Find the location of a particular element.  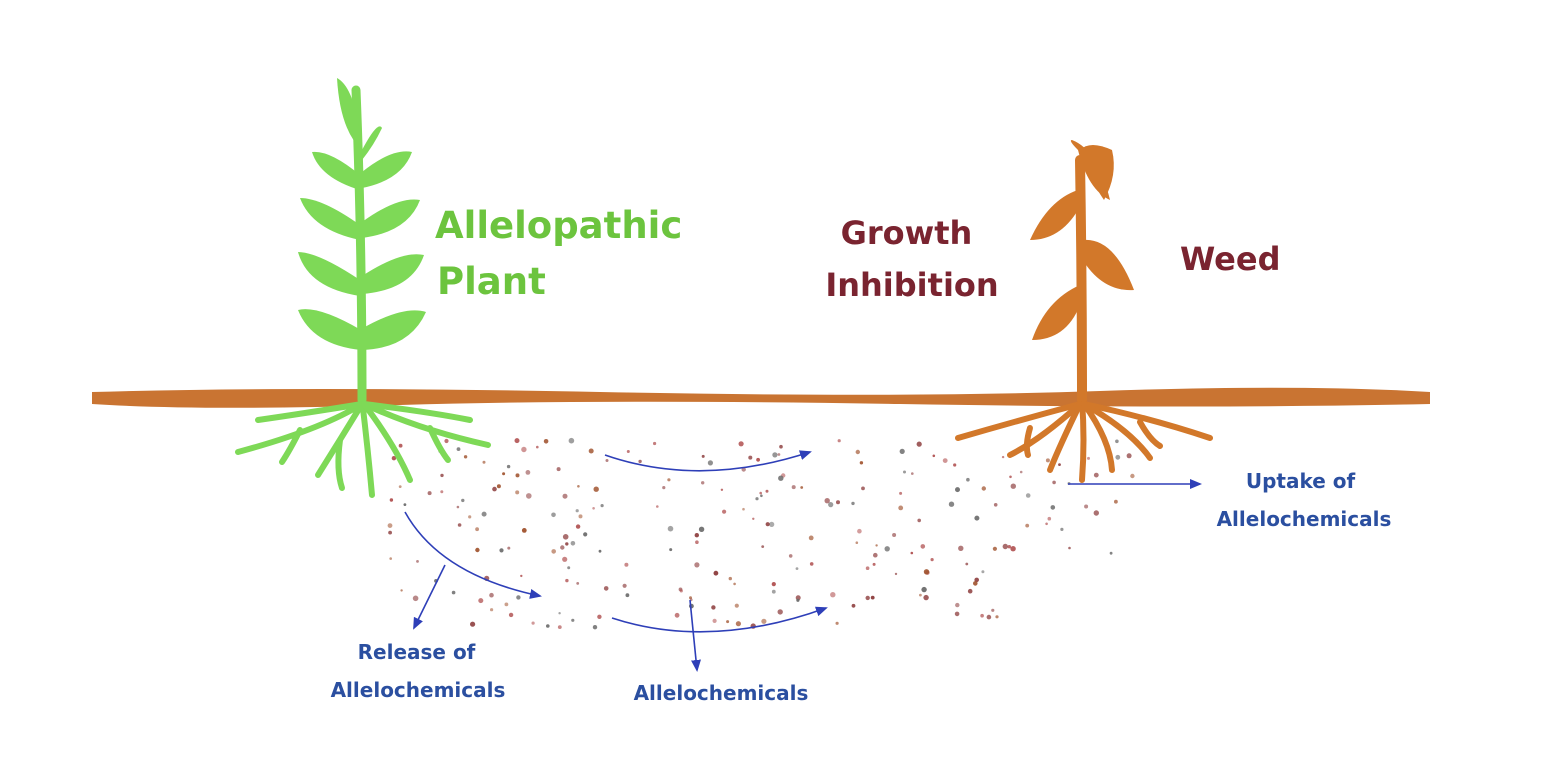

flow-arrows is located at coordinates (803, 561).